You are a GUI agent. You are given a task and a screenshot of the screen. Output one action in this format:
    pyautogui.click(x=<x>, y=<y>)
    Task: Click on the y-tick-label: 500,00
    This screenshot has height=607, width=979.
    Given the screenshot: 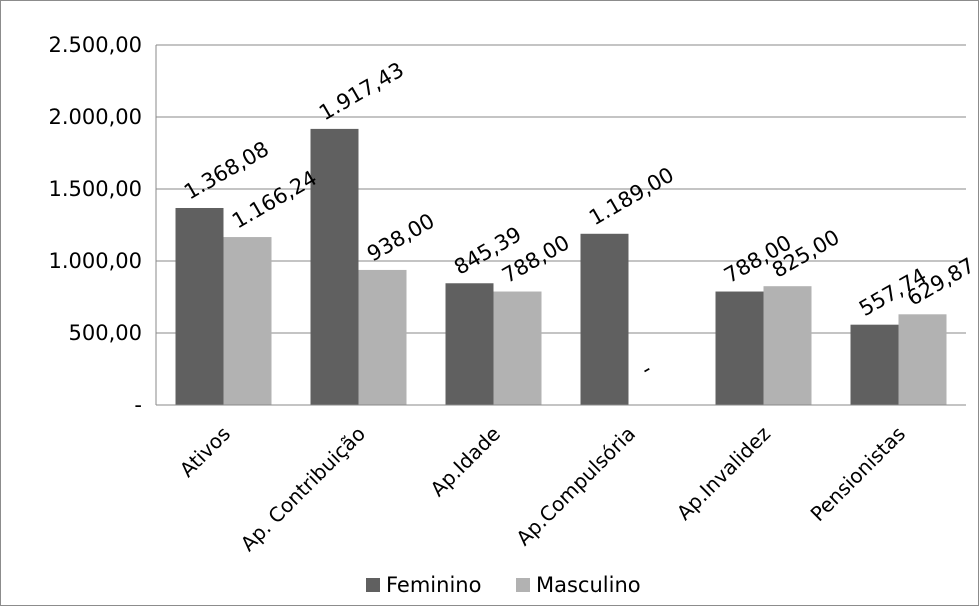 What is the action you would take?
    pyautogui.click(x=105, y=333)
    